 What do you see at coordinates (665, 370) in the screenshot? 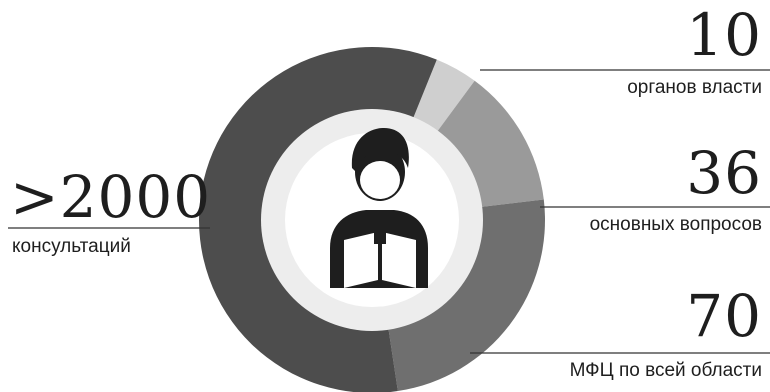
I see `stat-mfc-label: МФЦ по всей области` at bounding box center [665, 370].